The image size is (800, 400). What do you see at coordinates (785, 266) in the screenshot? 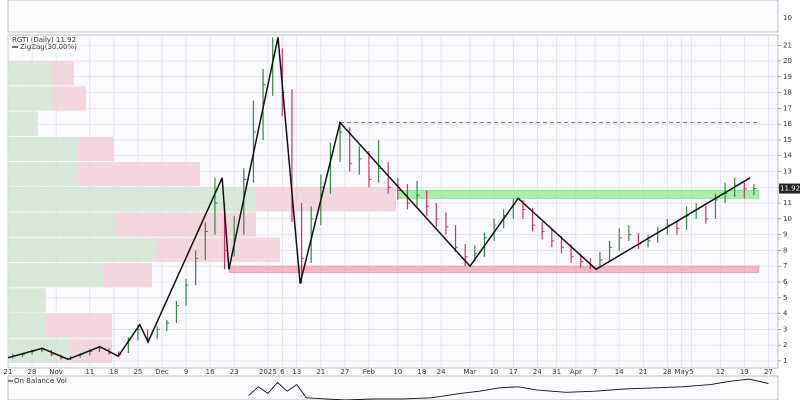
I see `y-tick-label: 7` at bounding box center [785, 266].